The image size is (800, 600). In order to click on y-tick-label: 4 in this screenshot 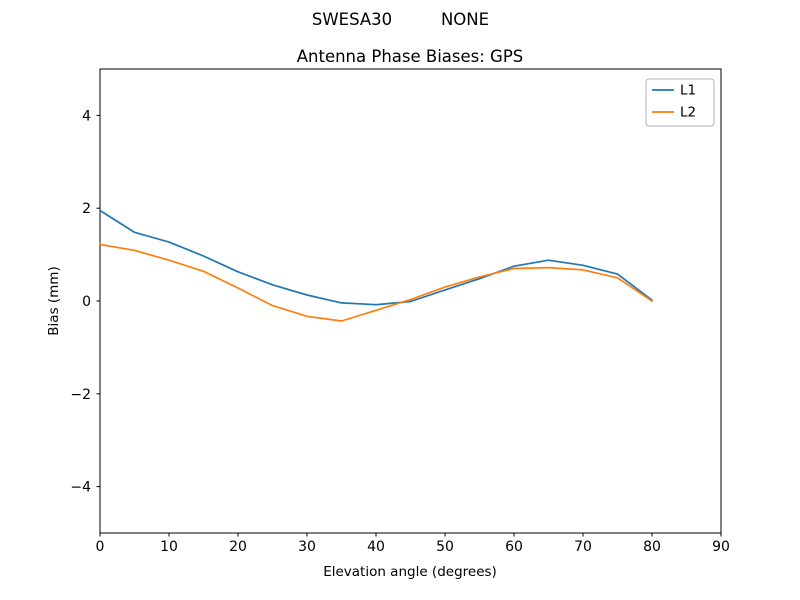, I will do `click(86, 116)`.